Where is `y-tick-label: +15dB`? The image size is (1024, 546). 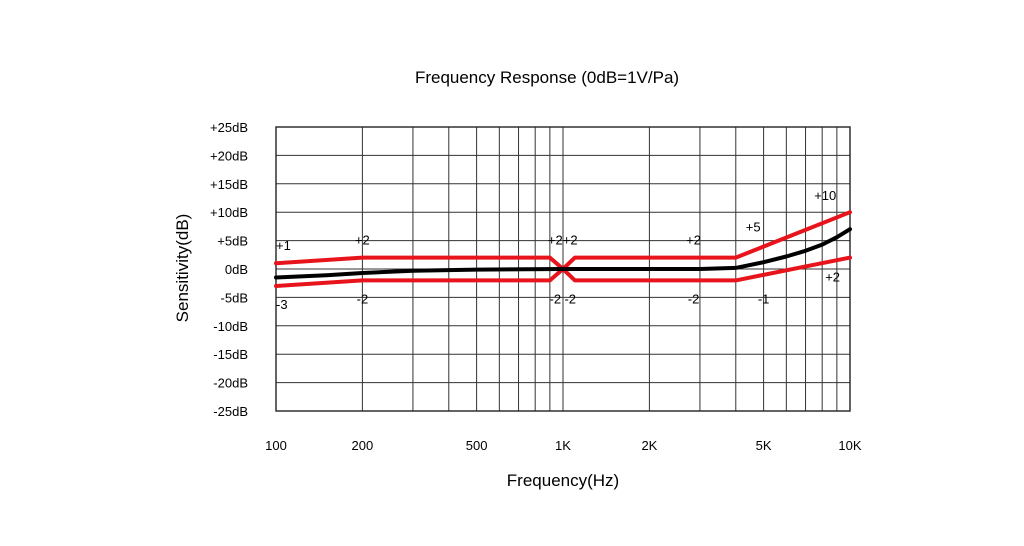
y-tick-label: +15dB is located at coordinates (229, 184).